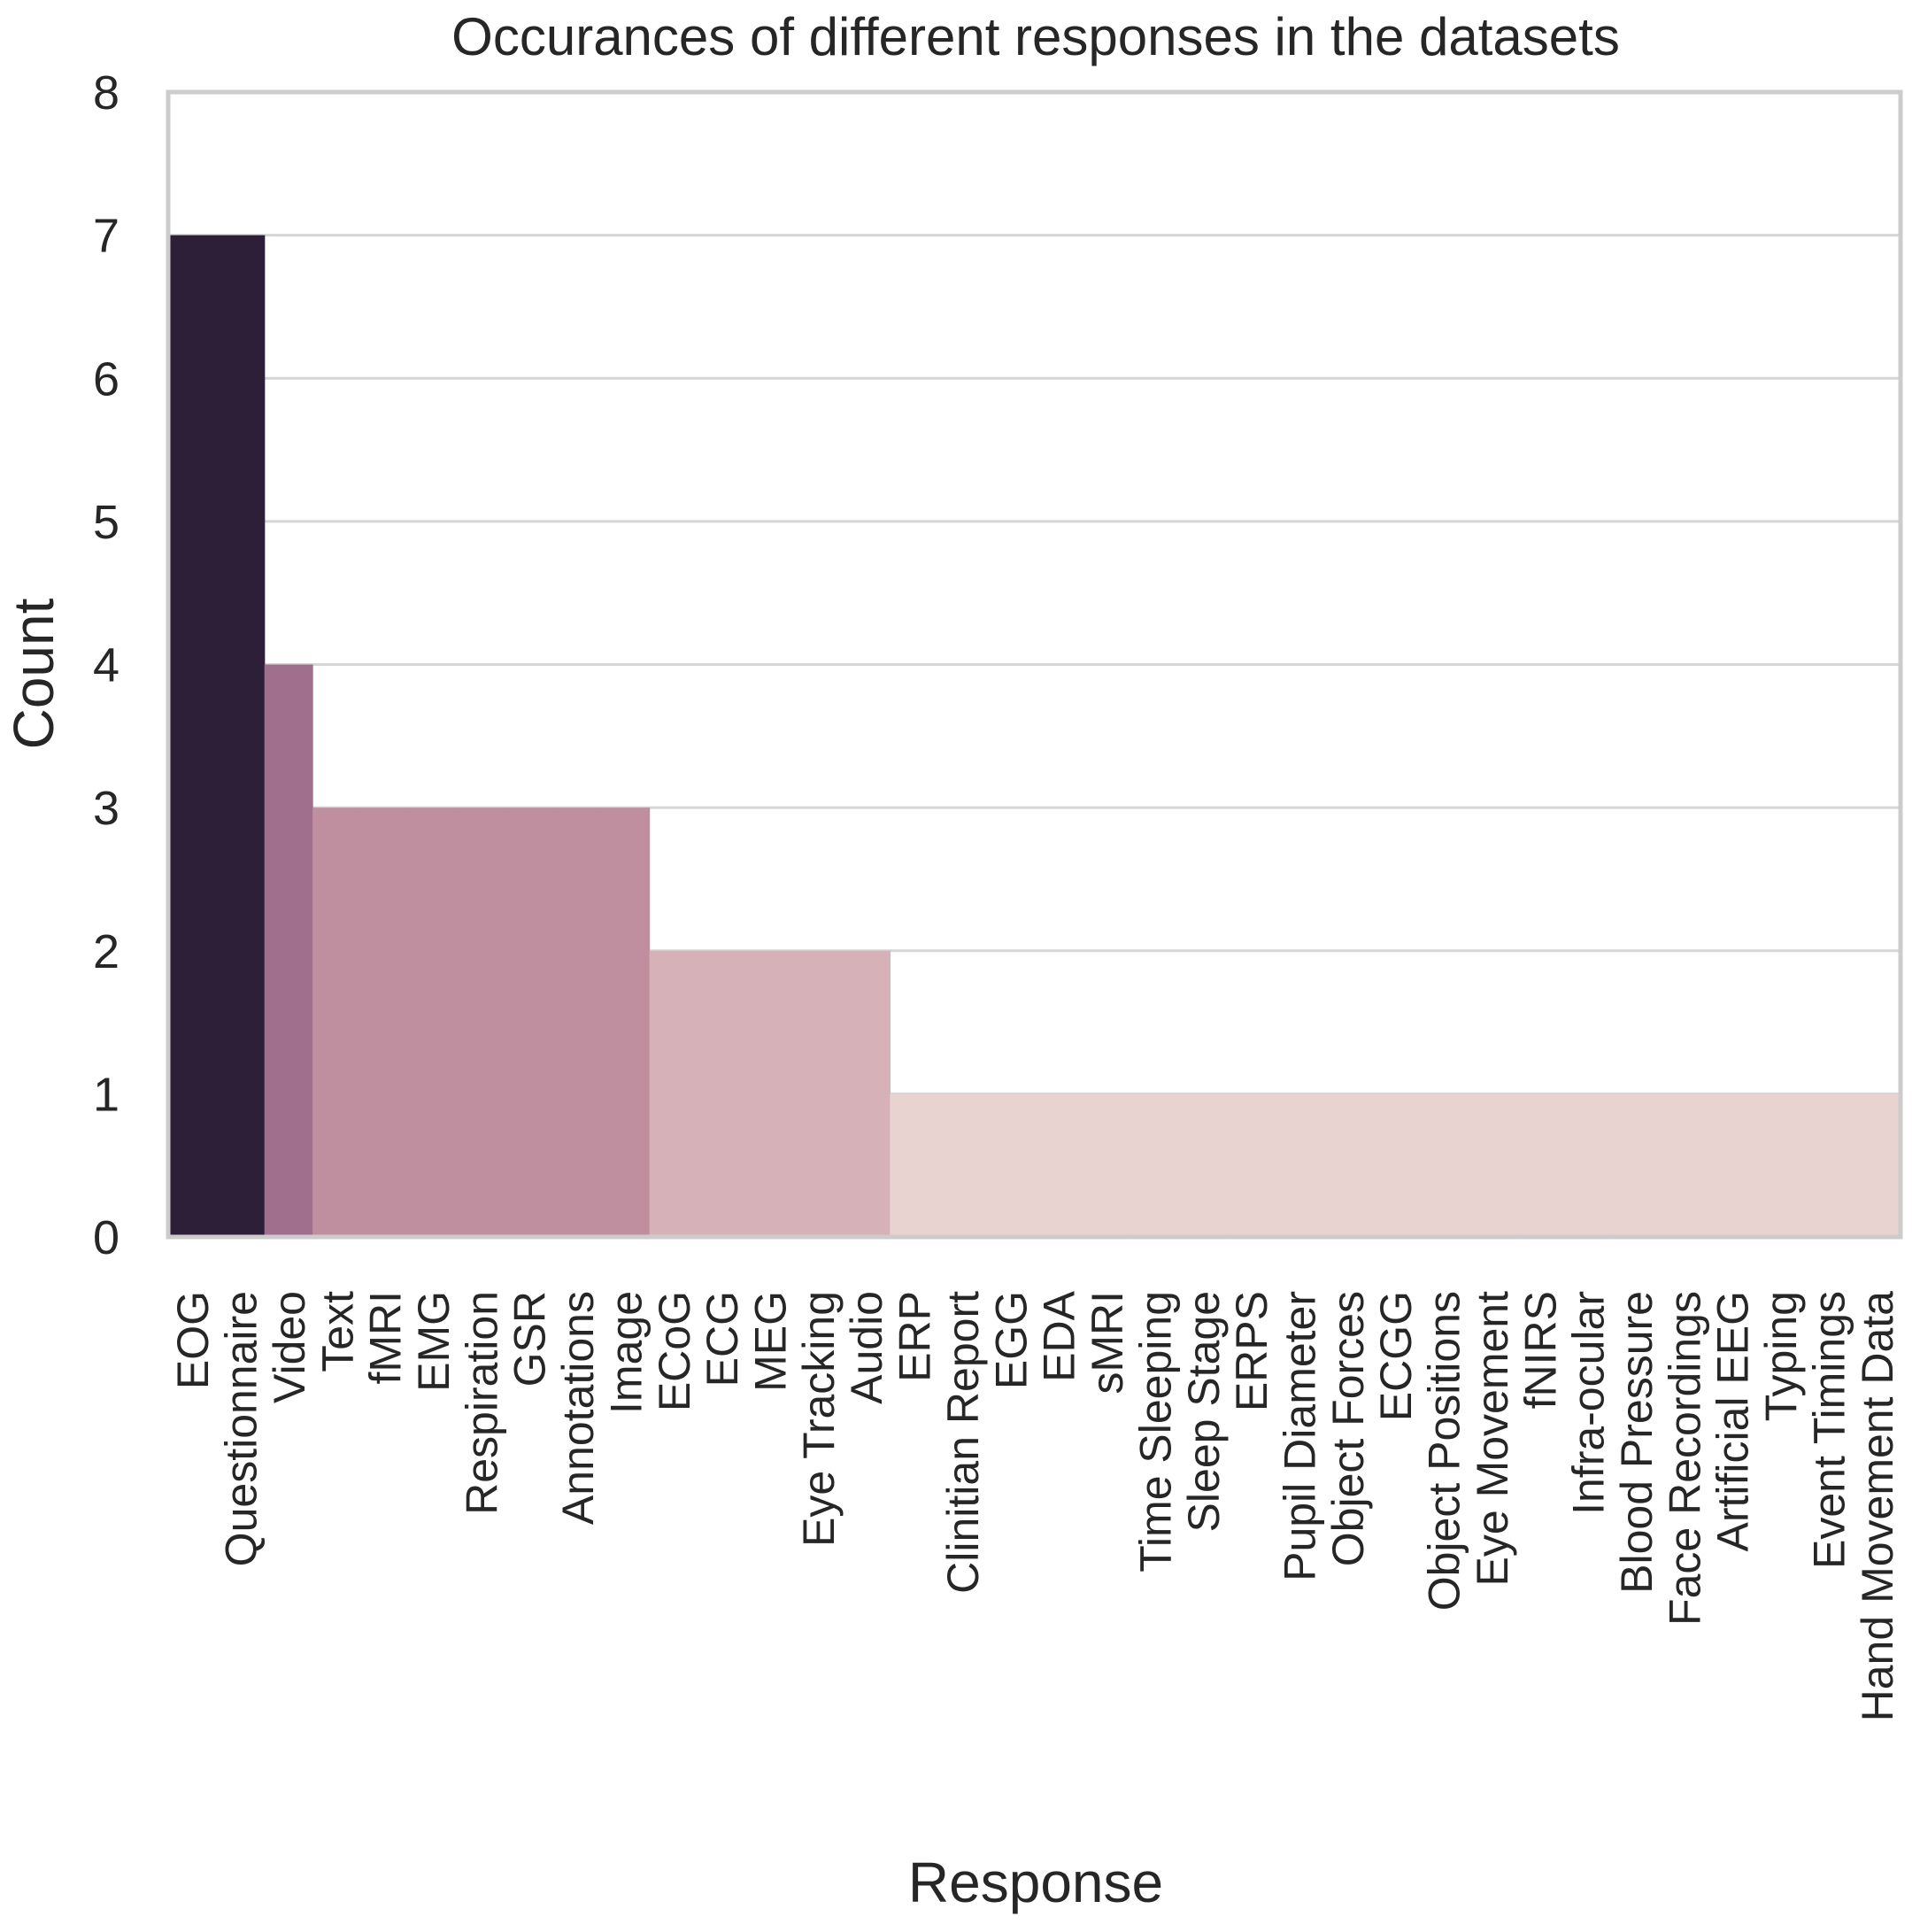 This screenshot has width=1920, height=1932. Describe the element at coordinates (337, 1331) in the screenshot. I see `x-tick-text: Text` at that location.